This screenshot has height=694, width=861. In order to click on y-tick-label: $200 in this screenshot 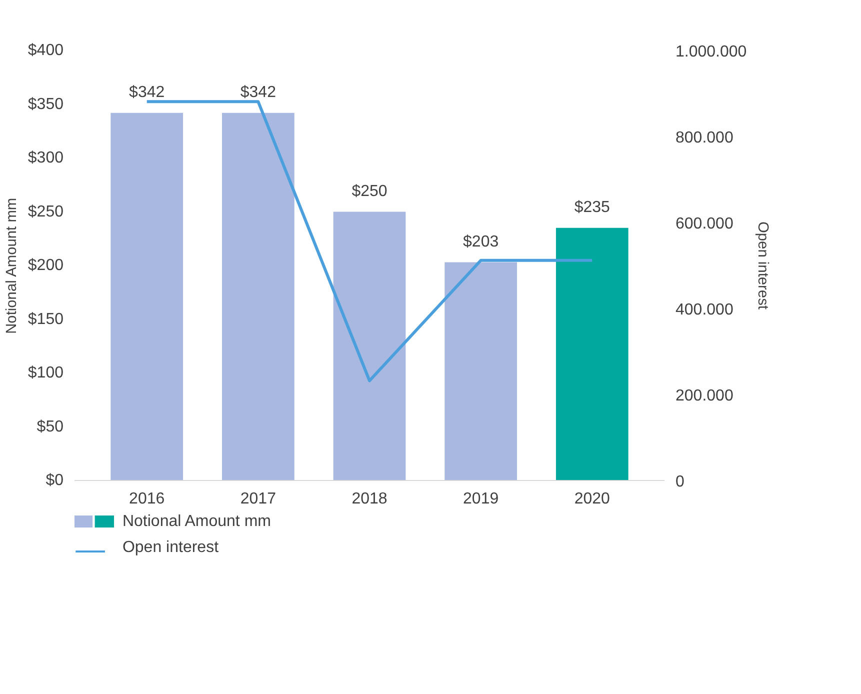, I will do `click(46, 265)`.